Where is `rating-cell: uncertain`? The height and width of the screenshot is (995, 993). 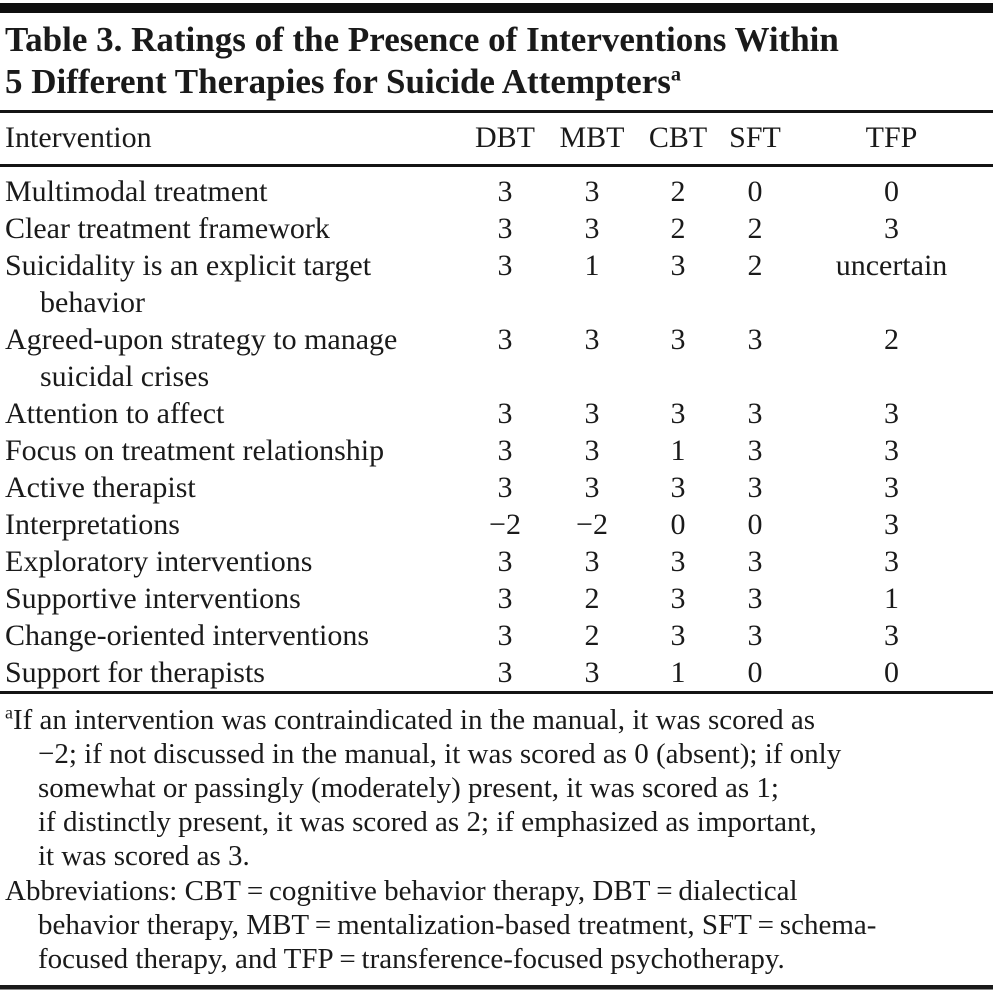
rating-cell: uncertain is located at coordinates (891, 265).